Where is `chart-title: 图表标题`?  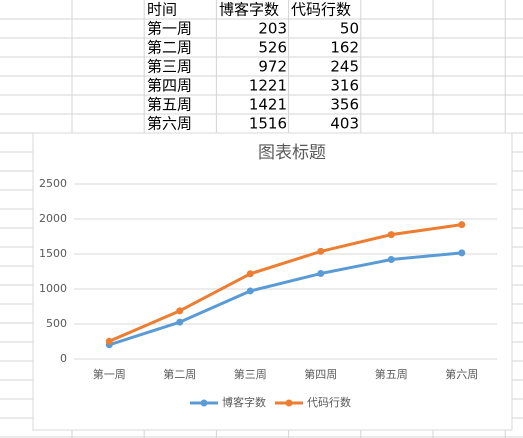
chart-title: 图表标题 is located at coordinates (292, 153).